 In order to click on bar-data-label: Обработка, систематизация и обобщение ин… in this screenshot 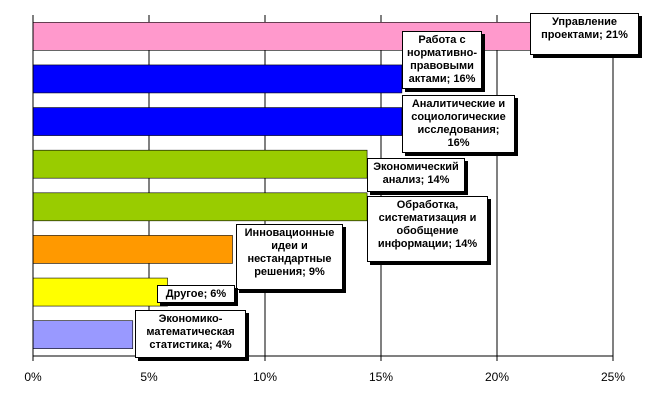, I will do `click(427, 229)`.